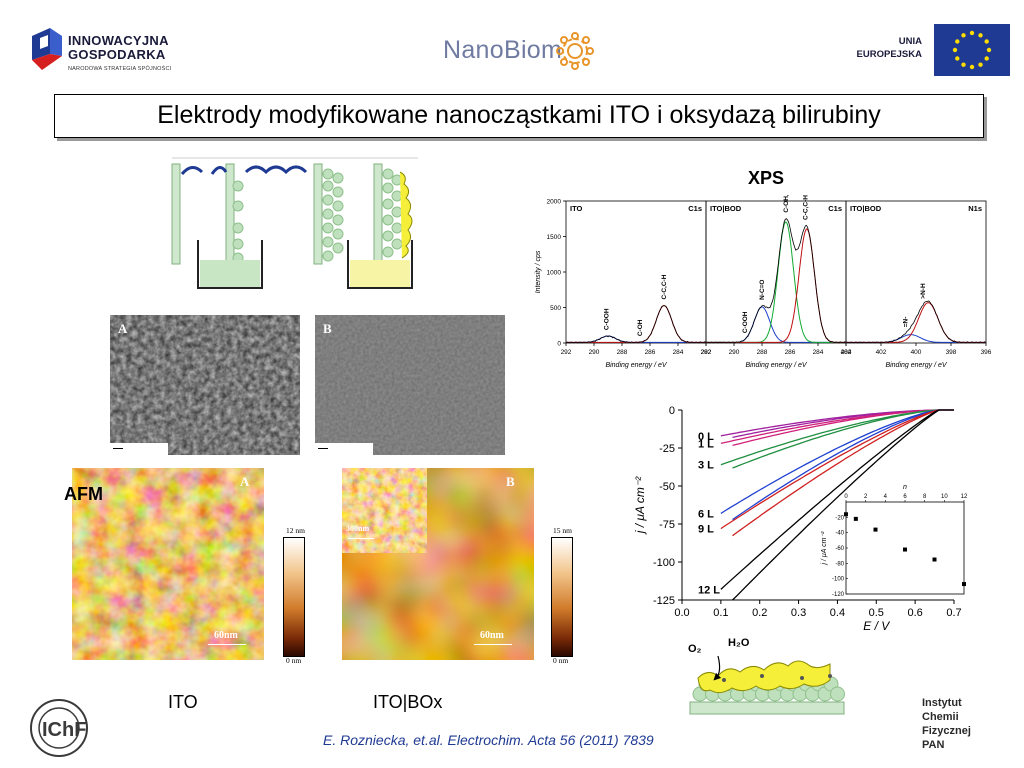 Image resolution: width=1024 pixels, height=768 pixels. Describe the element at coordinates (555, 308) in the screenshot. I see `xps-ytick: 500` at that location.